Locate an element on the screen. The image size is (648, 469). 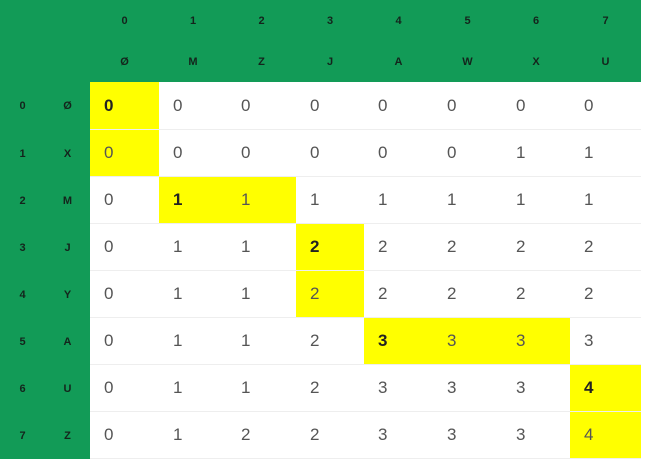
row-char-header: Y is located at coordinates (67, 294).